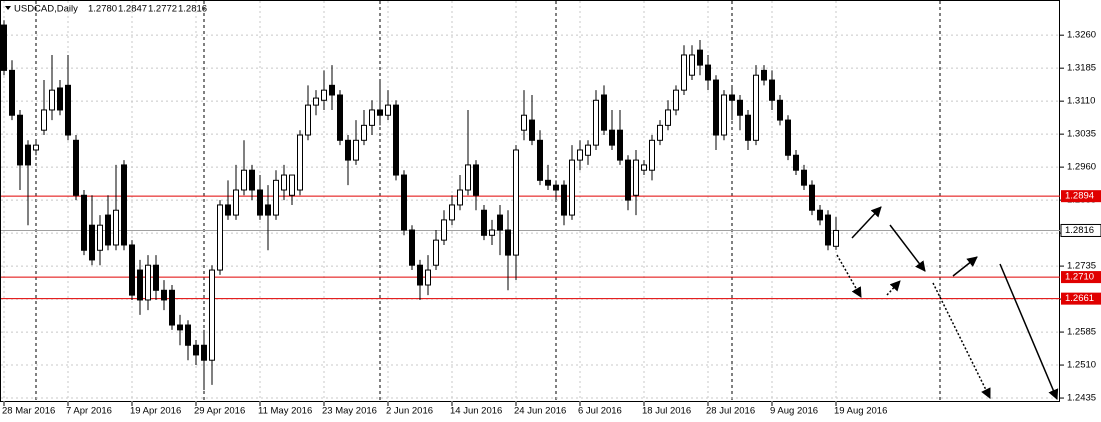  I want to click on quote-close: 1.2816, so click(192, 9).